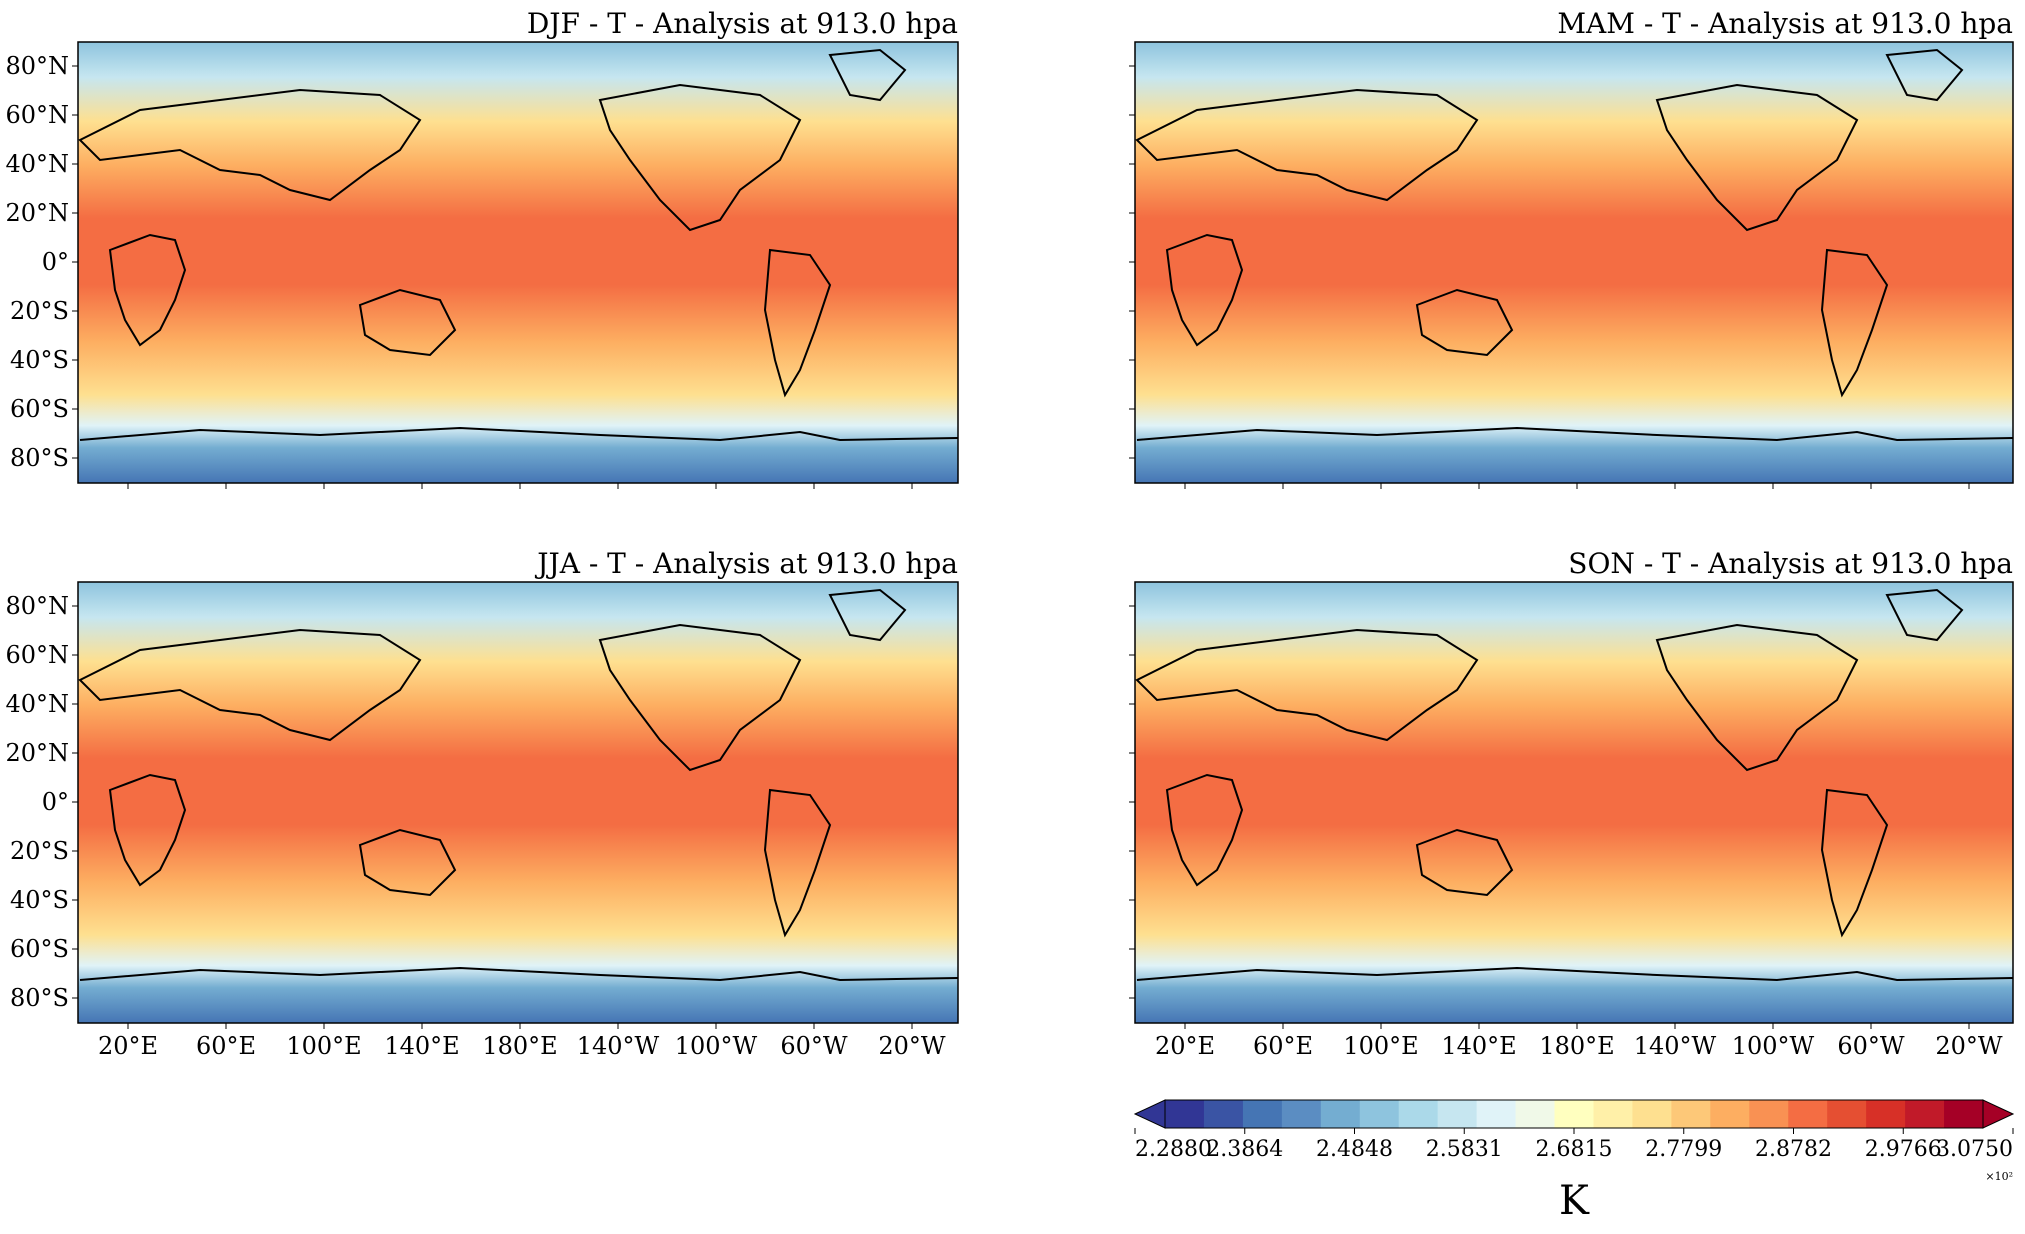  I want to click on colorbar-tick-label: 3.0750, so click(1974, 1149).